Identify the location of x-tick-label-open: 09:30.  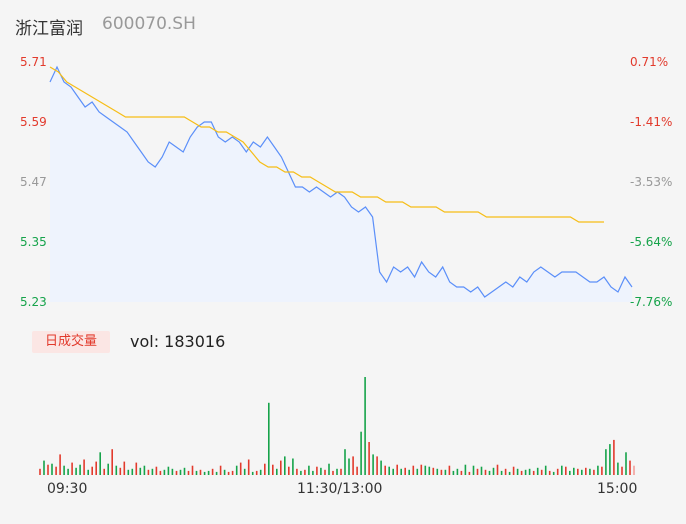
(67, 489).